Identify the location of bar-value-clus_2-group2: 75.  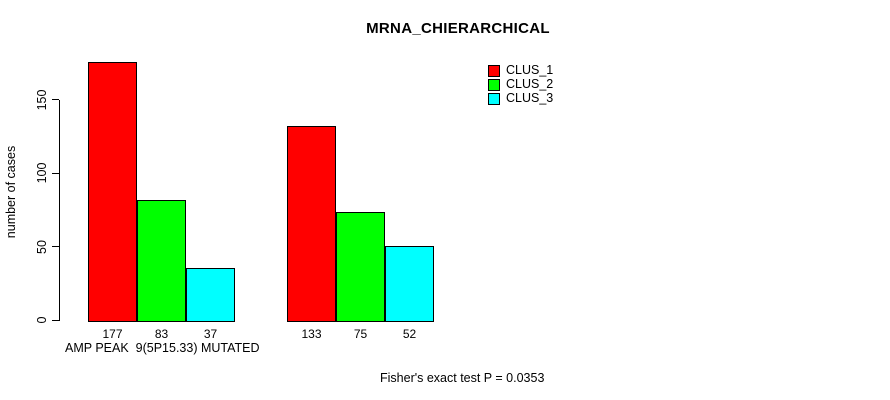
(360, 334).